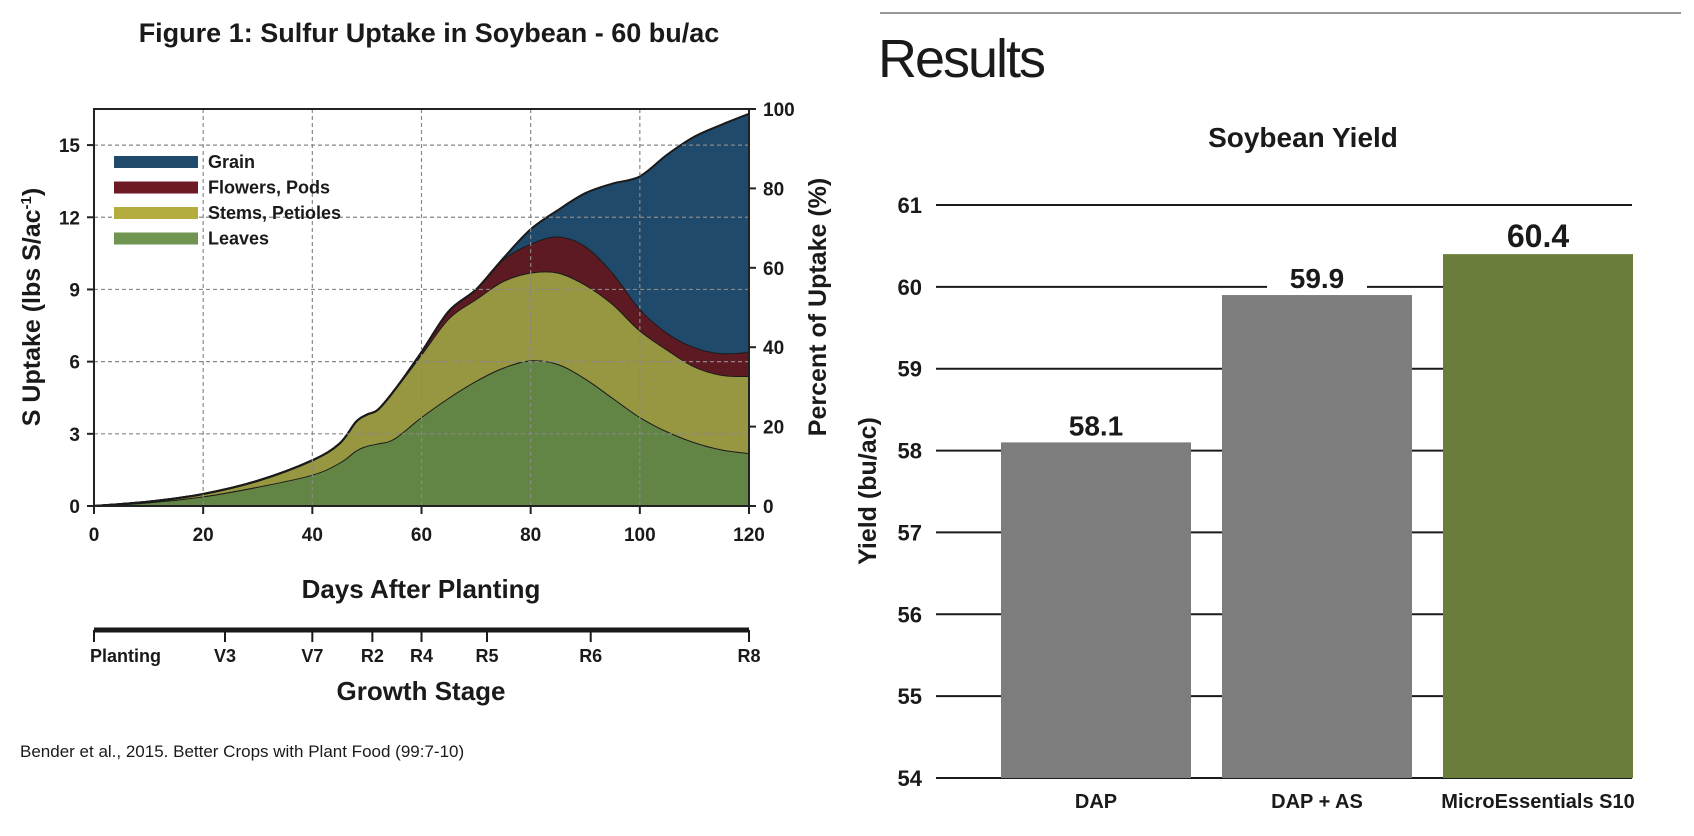  What do you see at coordinates (773, 428) in the screenshot?
I see `y2-tick-label: 20` at bounding box center [773, 428].